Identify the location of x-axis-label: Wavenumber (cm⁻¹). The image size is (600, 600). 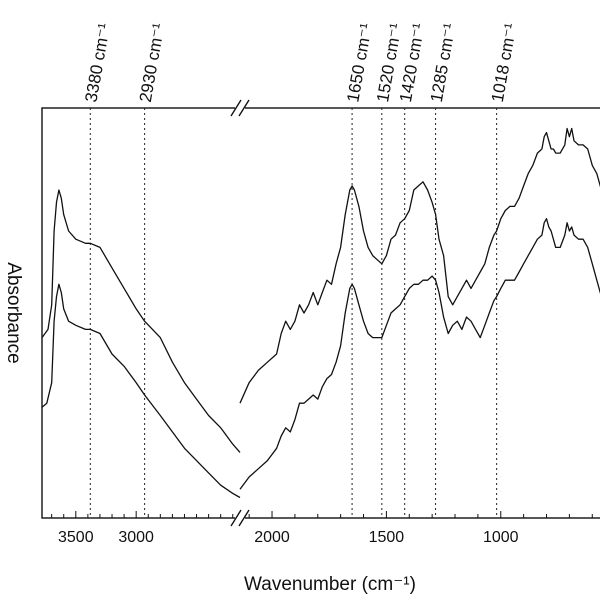
(330, 584).